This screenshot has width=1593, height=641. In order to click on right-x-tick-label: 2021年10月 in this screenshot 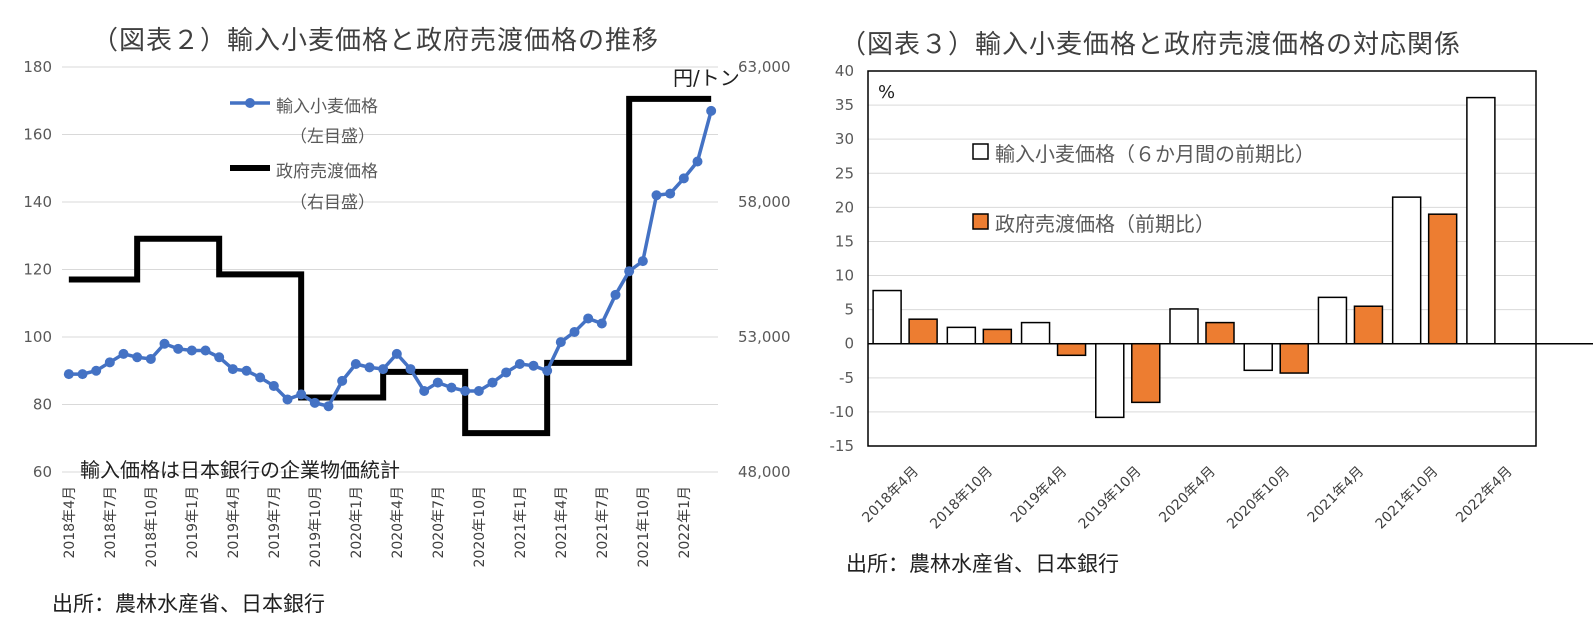, I will do `click(1407, 498)`.